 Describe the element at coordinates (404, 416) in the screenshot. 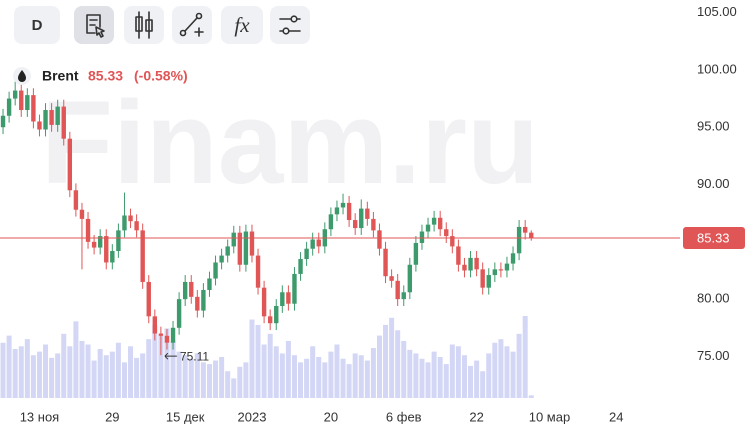

I see `x-tick-label: 6 фев` at that location.